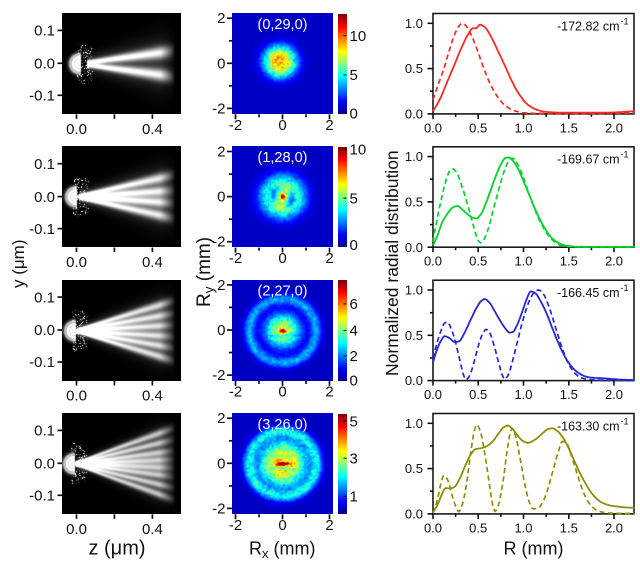  What do you see at coordinates (588, 293) in the screenshot?
I see `svg-text: -166.45 cm` at bounding box center [588, 293].